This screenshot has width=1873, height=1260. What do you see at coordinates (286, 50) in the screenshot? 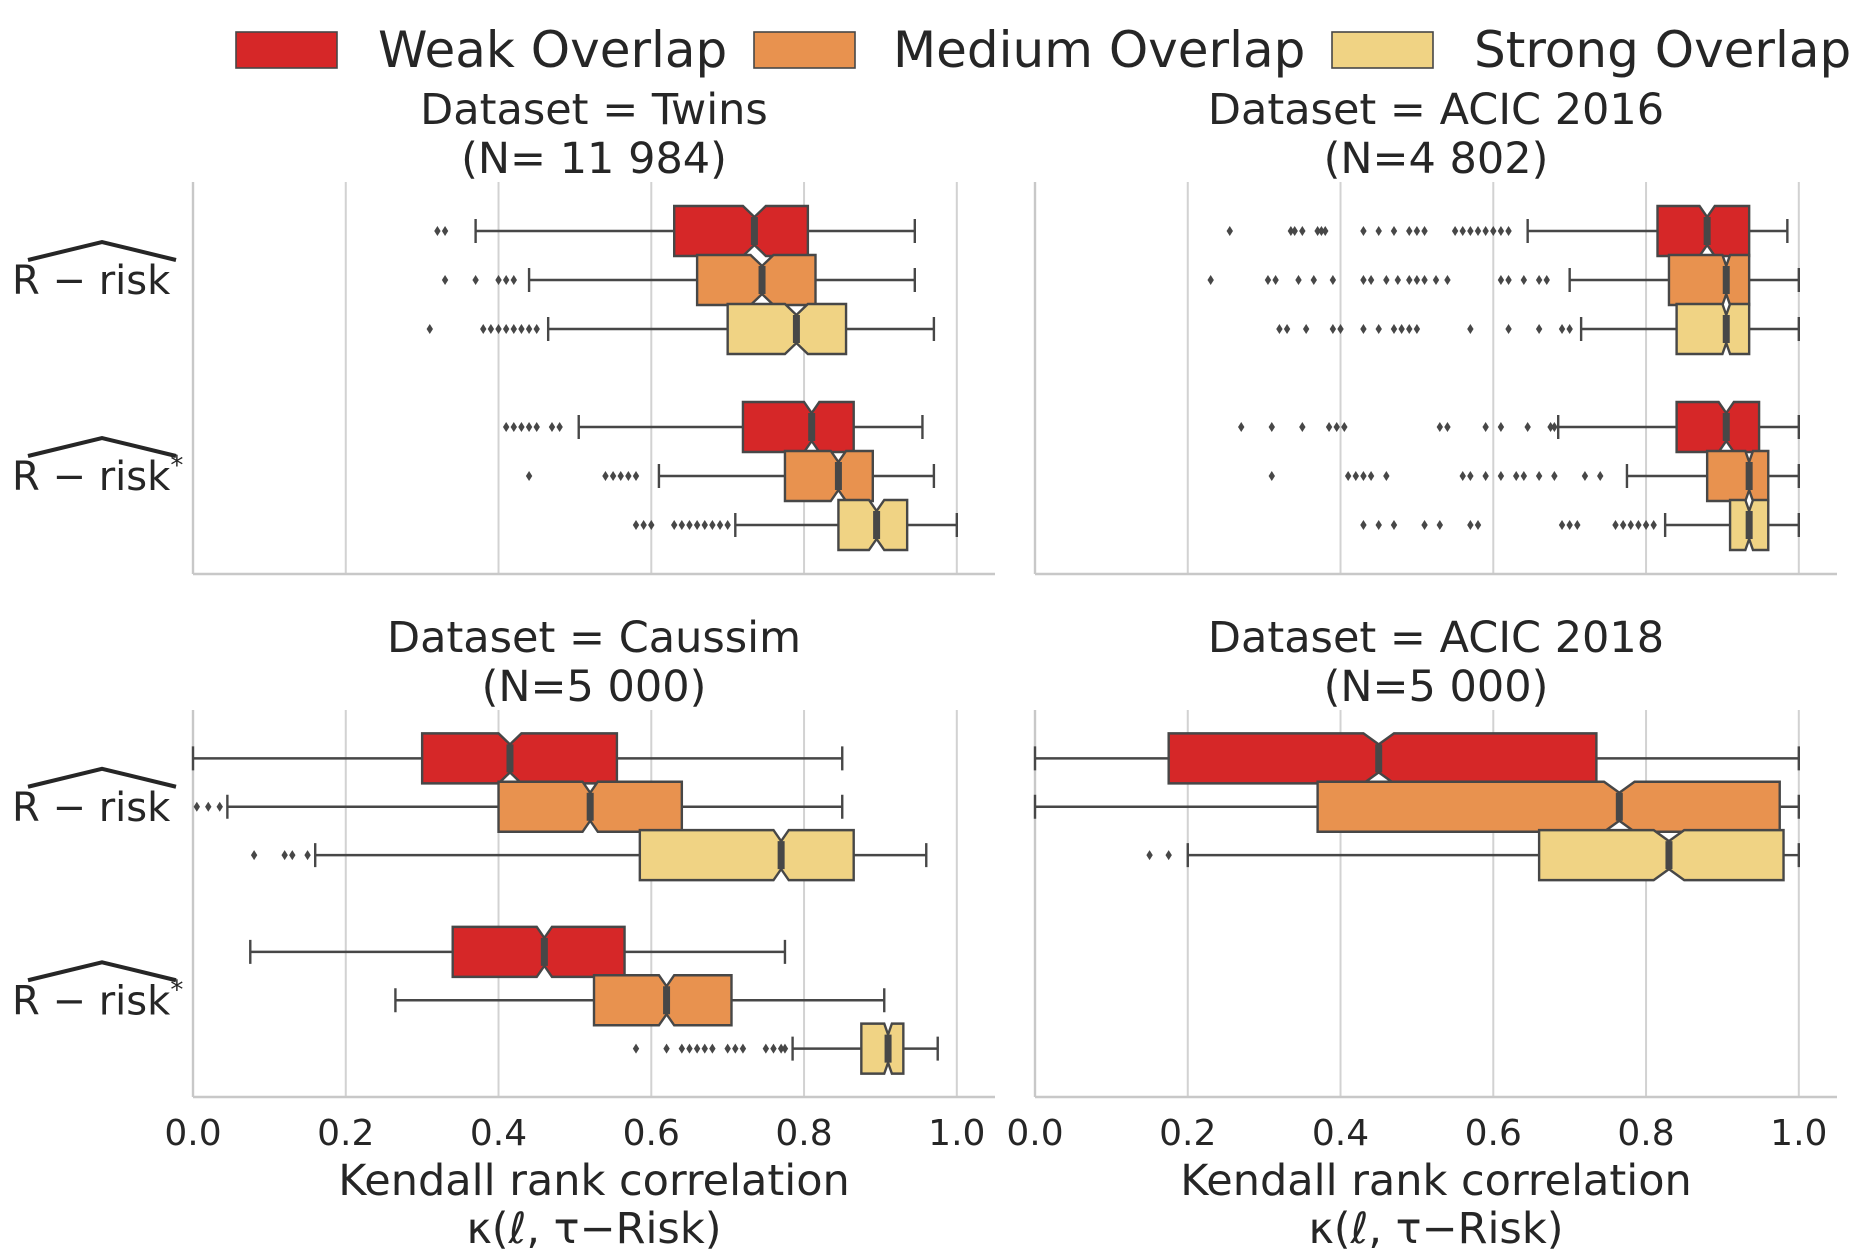
I see `legend-swatch` at bounding box center [286, 50].